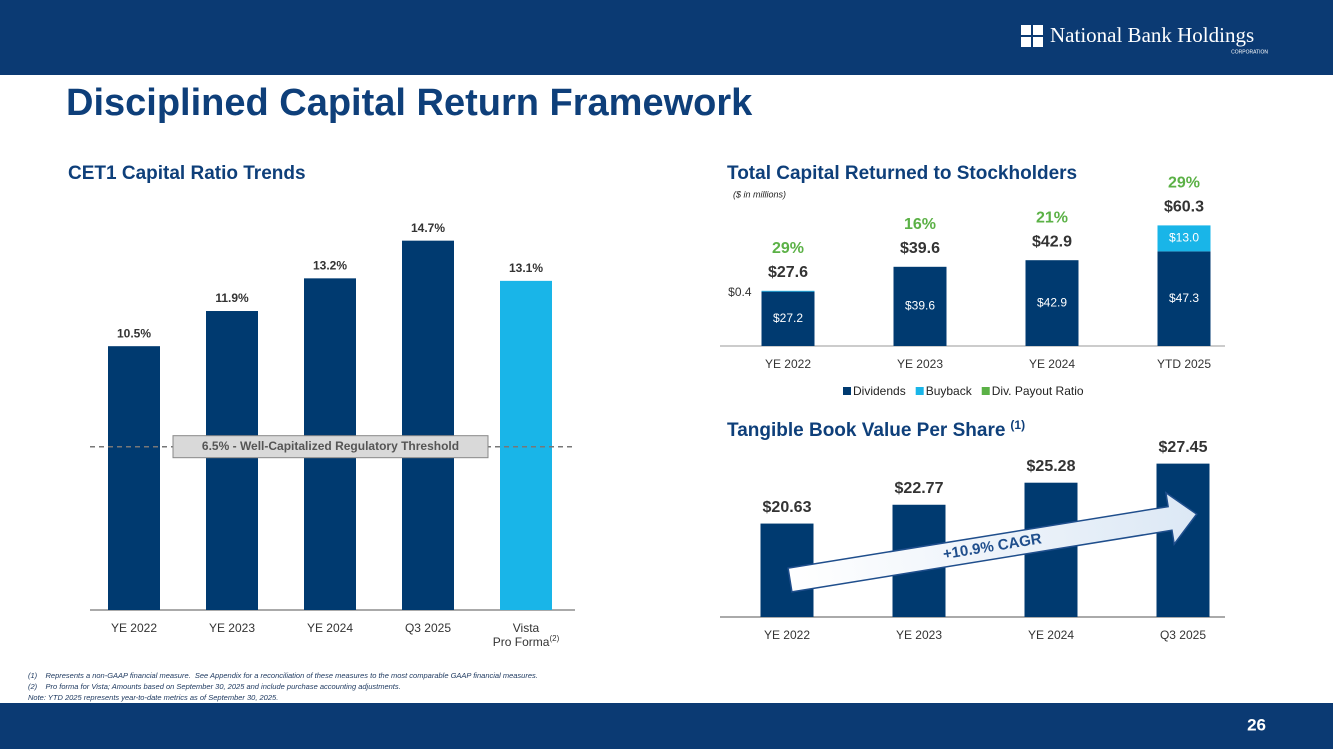 The width and height of the screenshot is (1333, 749). What do you see at coordinates (740, 292) in the screenshot?
I see `data-label: $0.4` at bounding box center [740, 292].